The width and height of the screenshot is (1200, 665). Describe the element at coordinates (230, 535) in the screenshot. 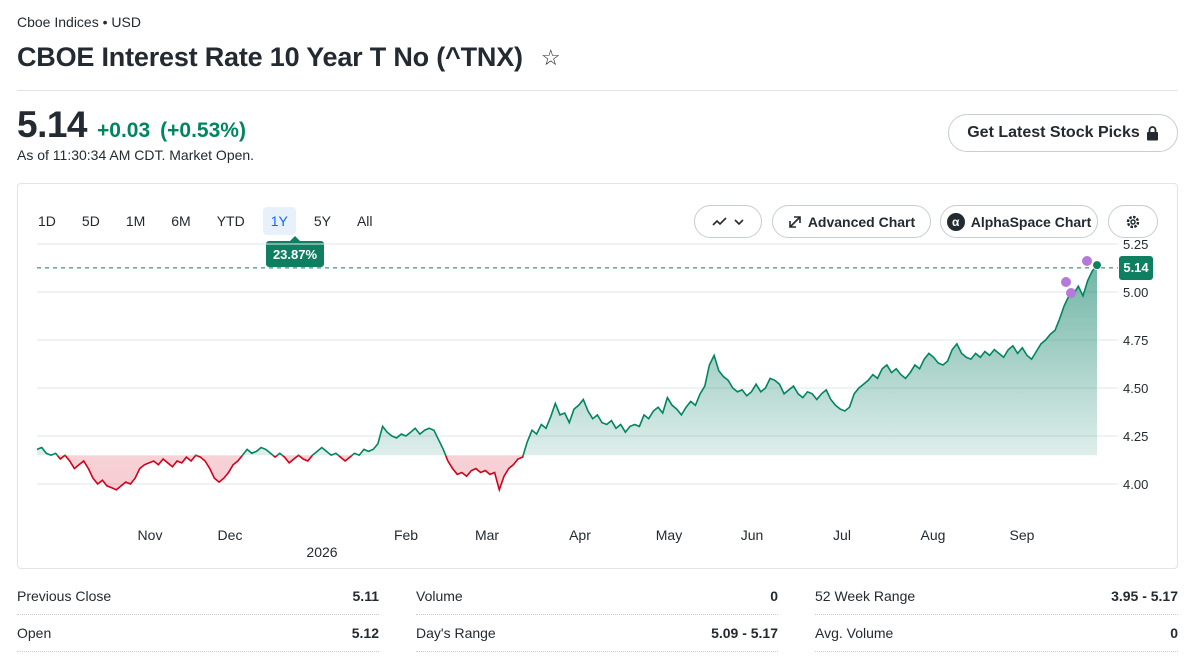

I see `x-tick-label: Dec` at that location.